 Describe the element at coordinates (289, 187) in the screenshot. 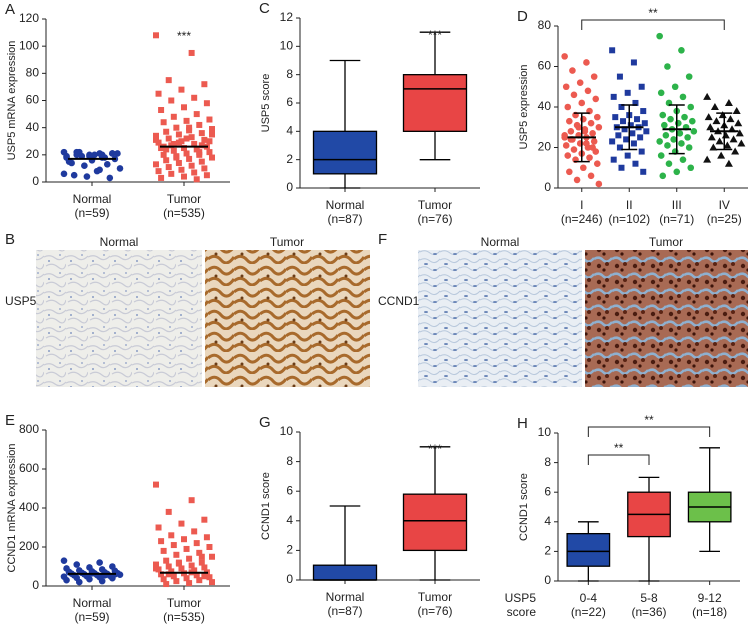

I see `y-tick-label: 0` at that location.